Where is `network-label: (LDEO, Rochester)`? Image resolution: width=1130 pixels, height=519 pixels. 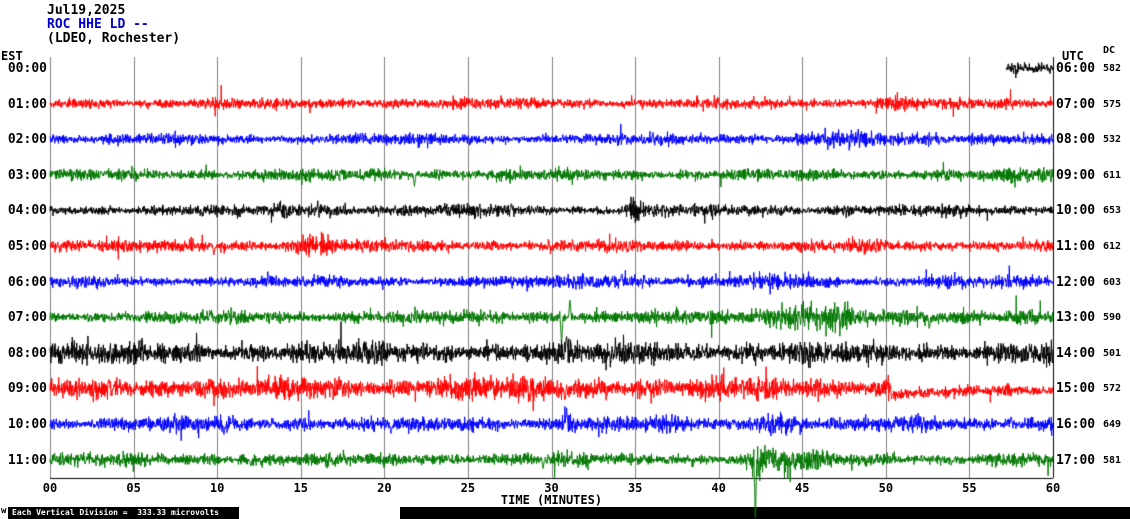 network-label: (LDEO, Rochester) is located at coordinates (114, 38).